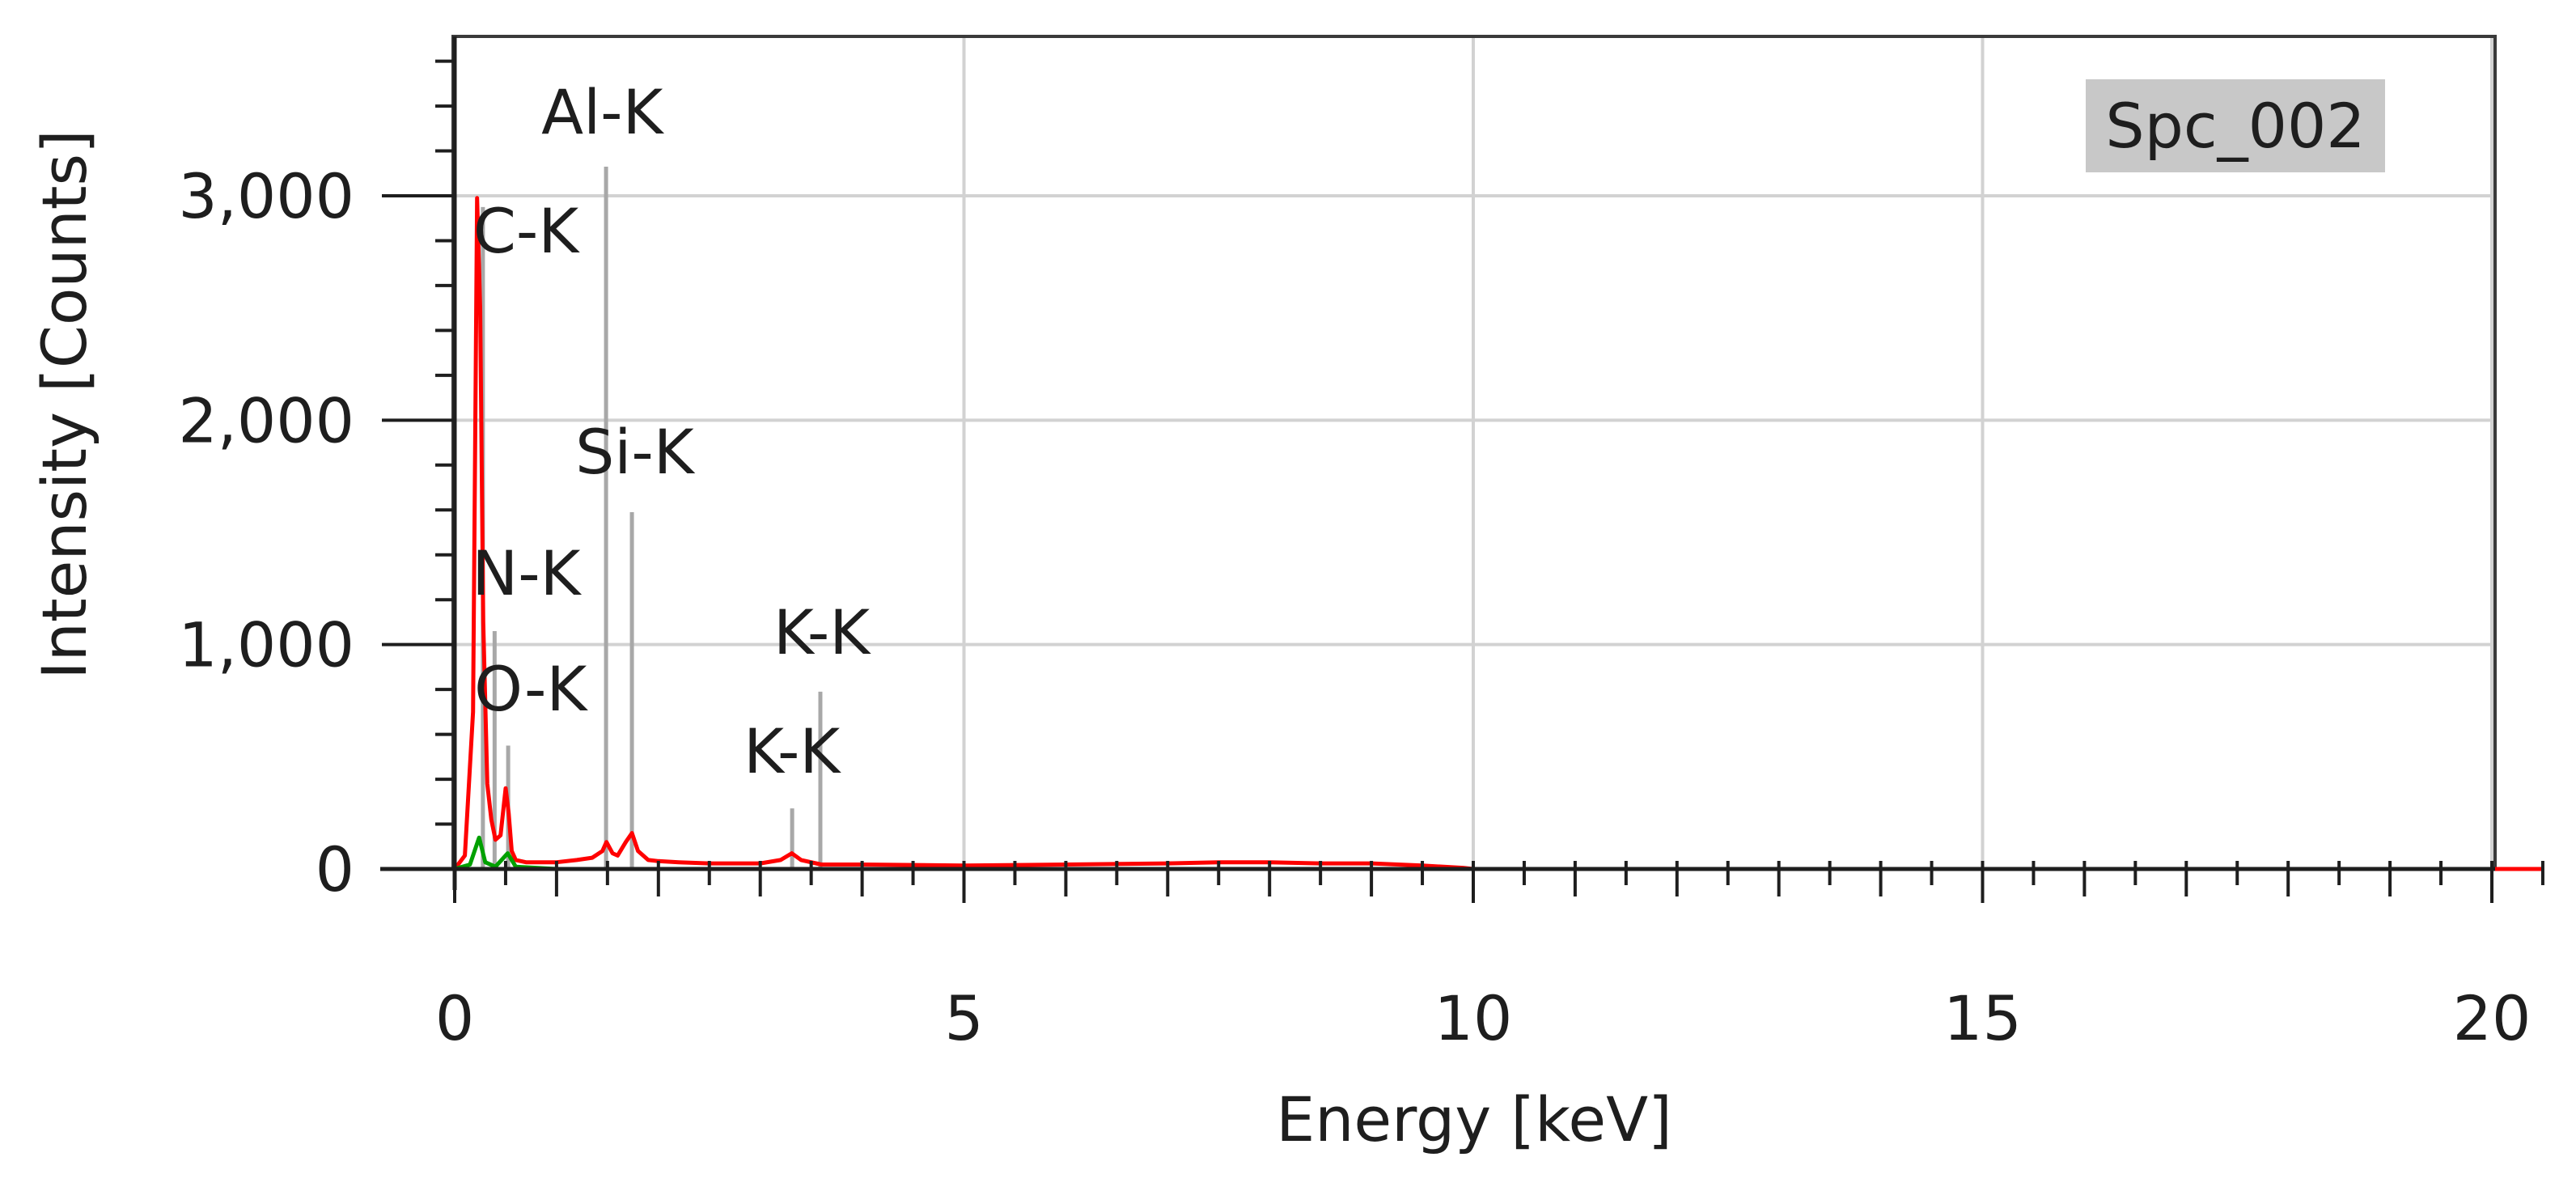 The height and width of the screenshot is (1191, 2576). I want to click on y-tick-label: 3,000, so click(266, 196).